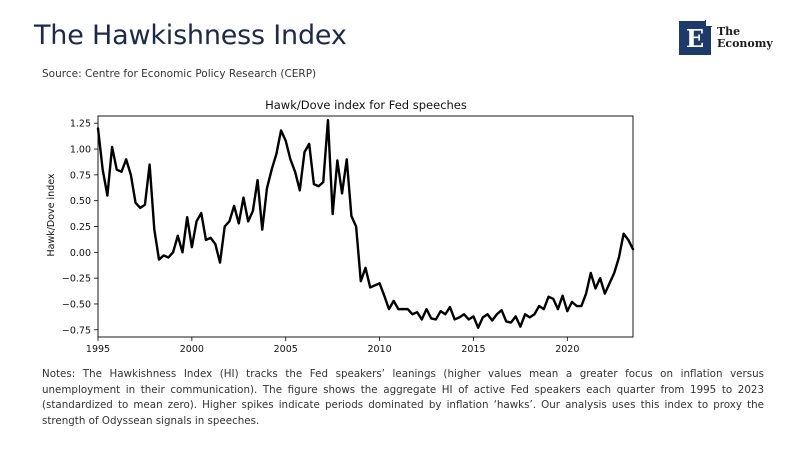 This screenshot has height=450, width=800. I want to click on logo-line-2: Economy, so click(745, 43).